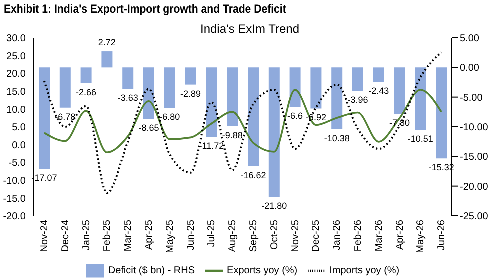 This screenshot has height=280, width=500. What do you see at coordinates (19, 128) in the screenshot?
I see `y-tick-label: 5.0` at bounding box center [19, 128].